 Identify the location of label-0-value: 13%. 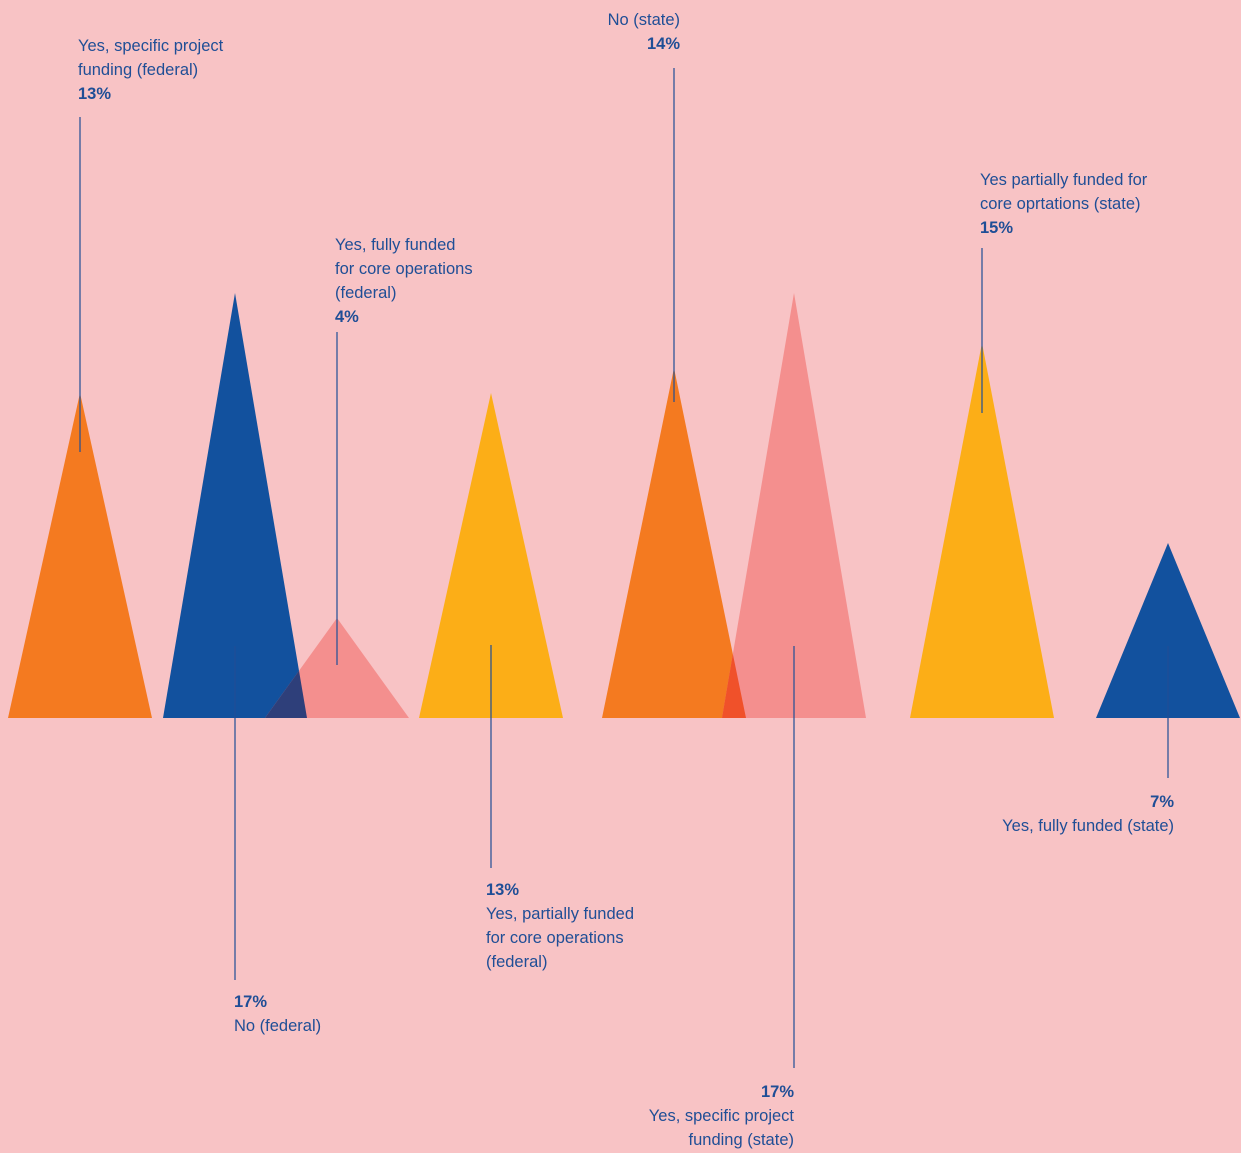
(95, 94).